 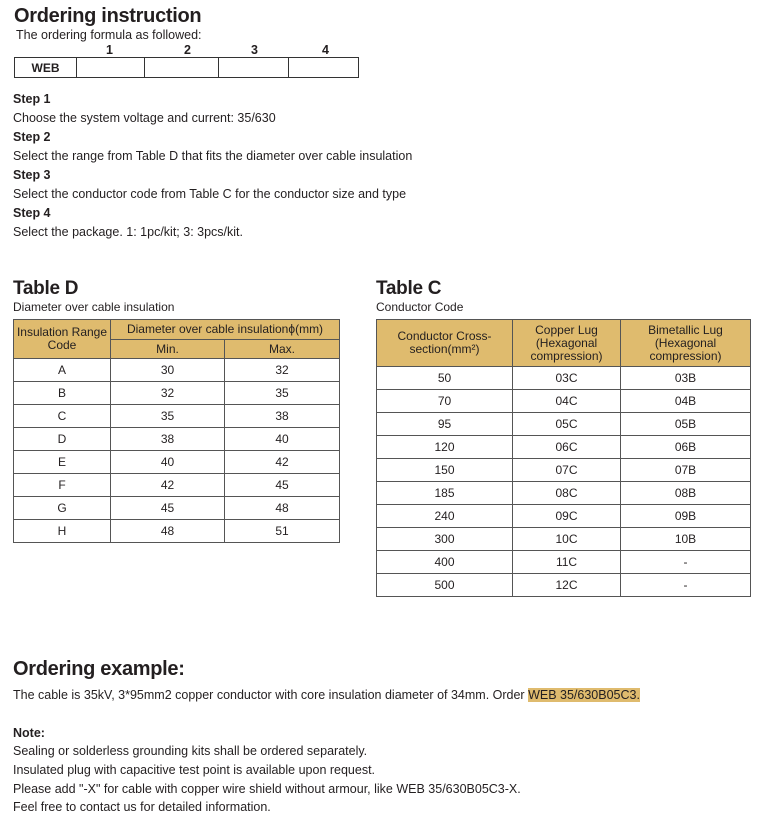 I want to click on table-row: 185 08C 08B, so click(x=563, y=493).